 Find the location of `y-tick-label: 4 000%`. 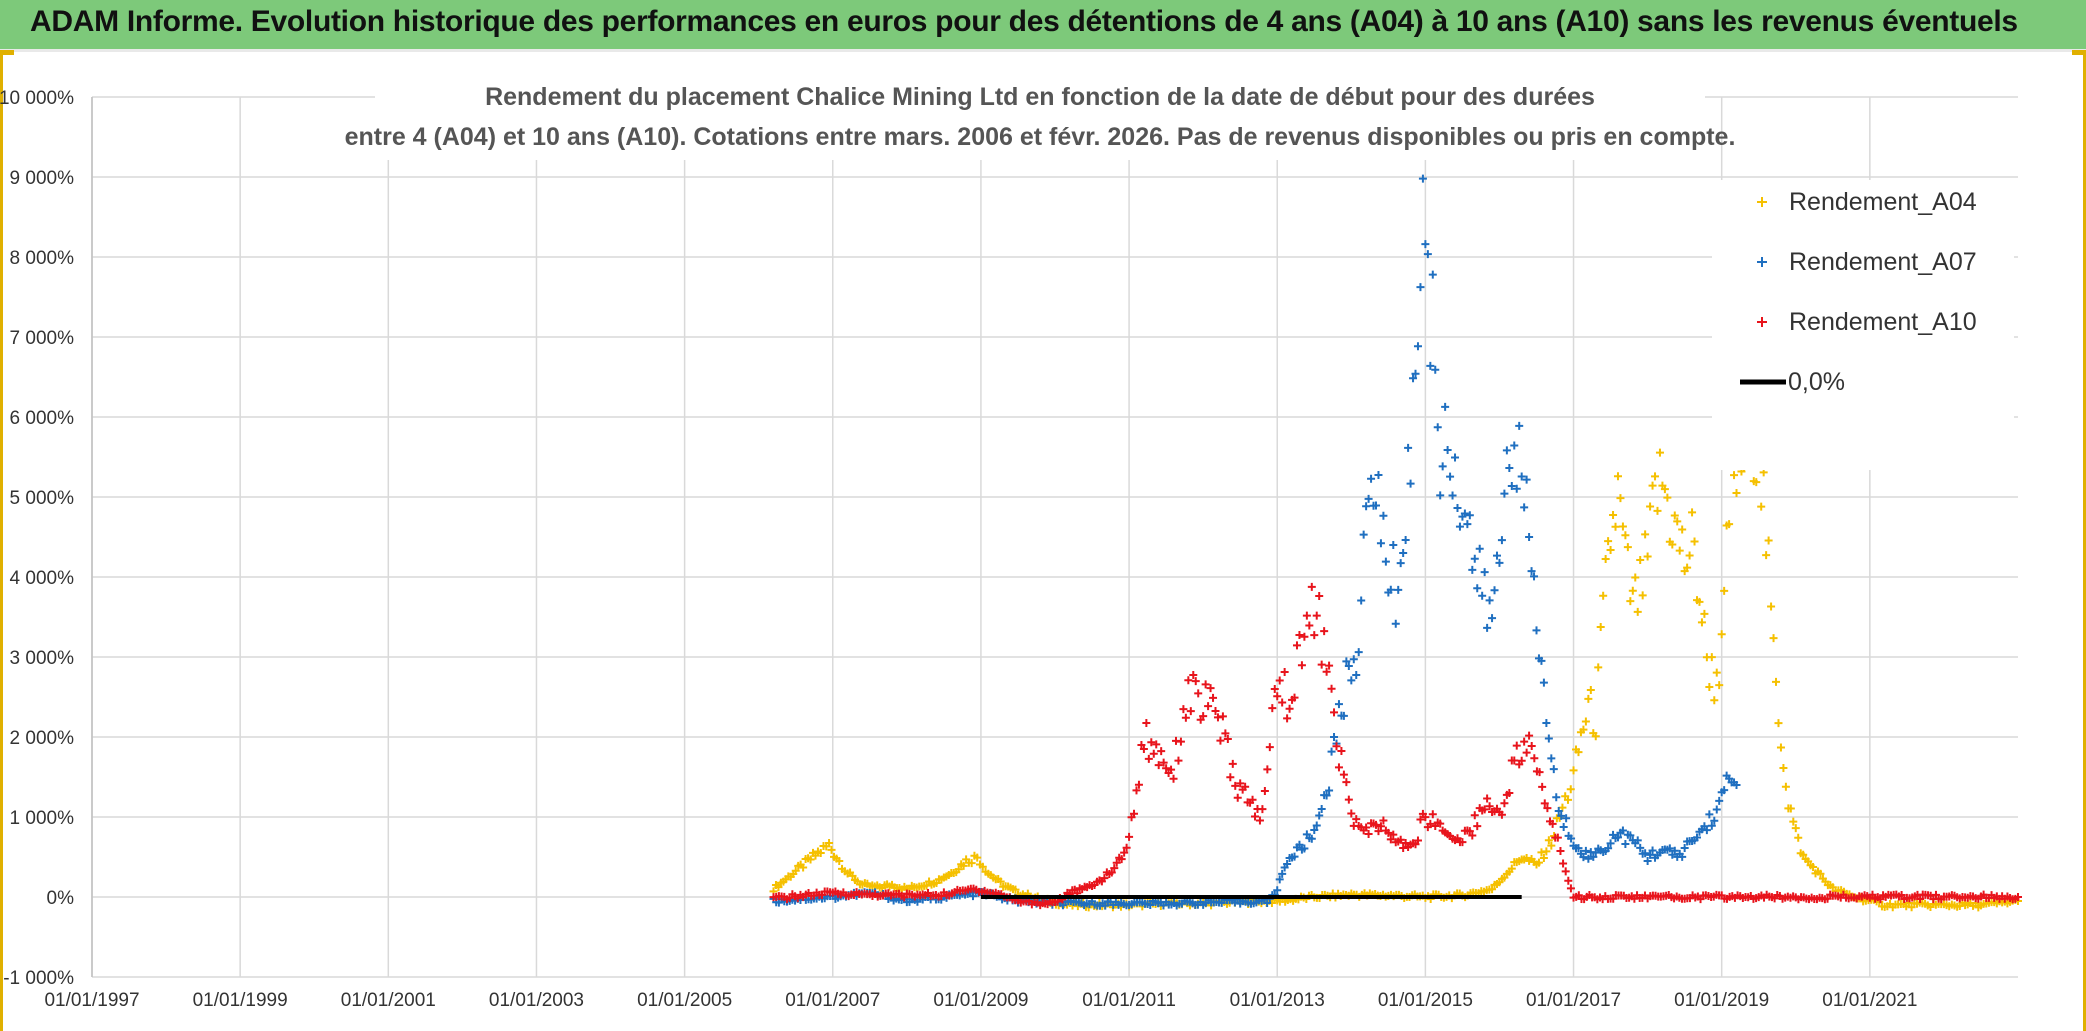

y-tick-label: 4 000% is located at coordinates (42, 578).